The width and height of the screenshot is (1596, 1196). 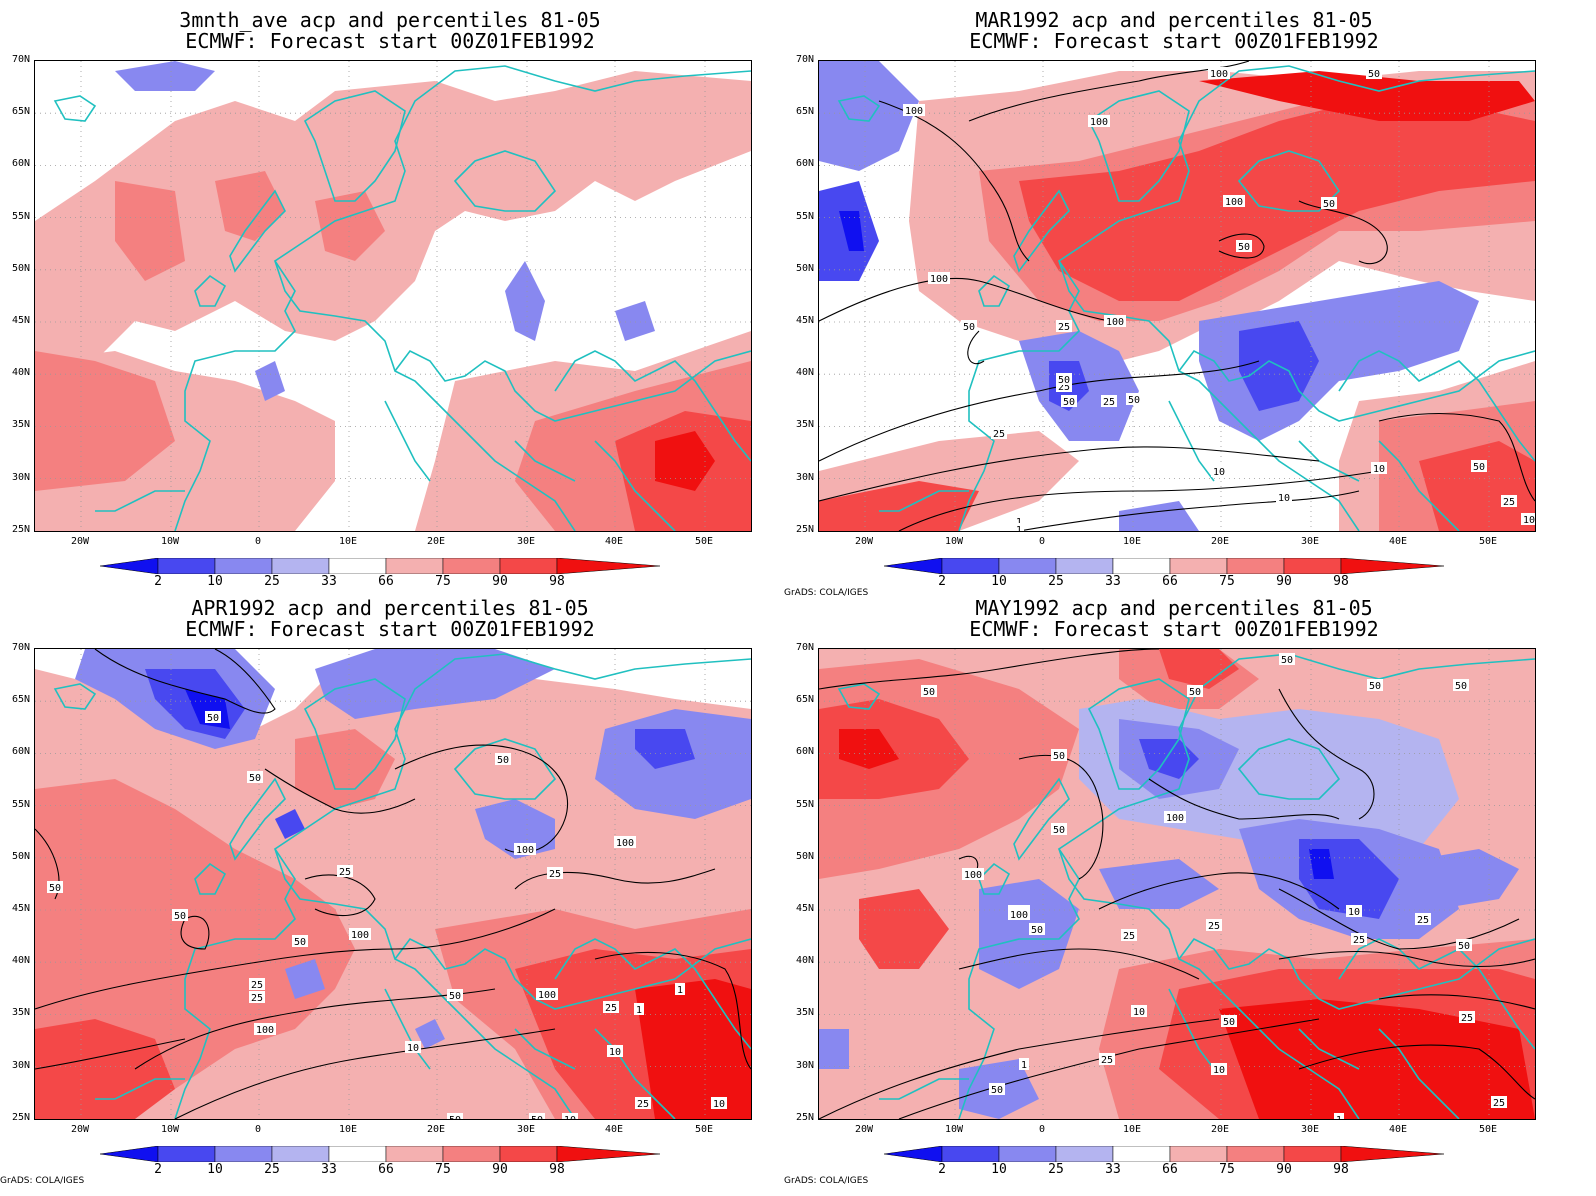 I want to click on panel-title-line2: ECMWF: Forecast start 00Z01FEB1992, so click(x=390, y=629).